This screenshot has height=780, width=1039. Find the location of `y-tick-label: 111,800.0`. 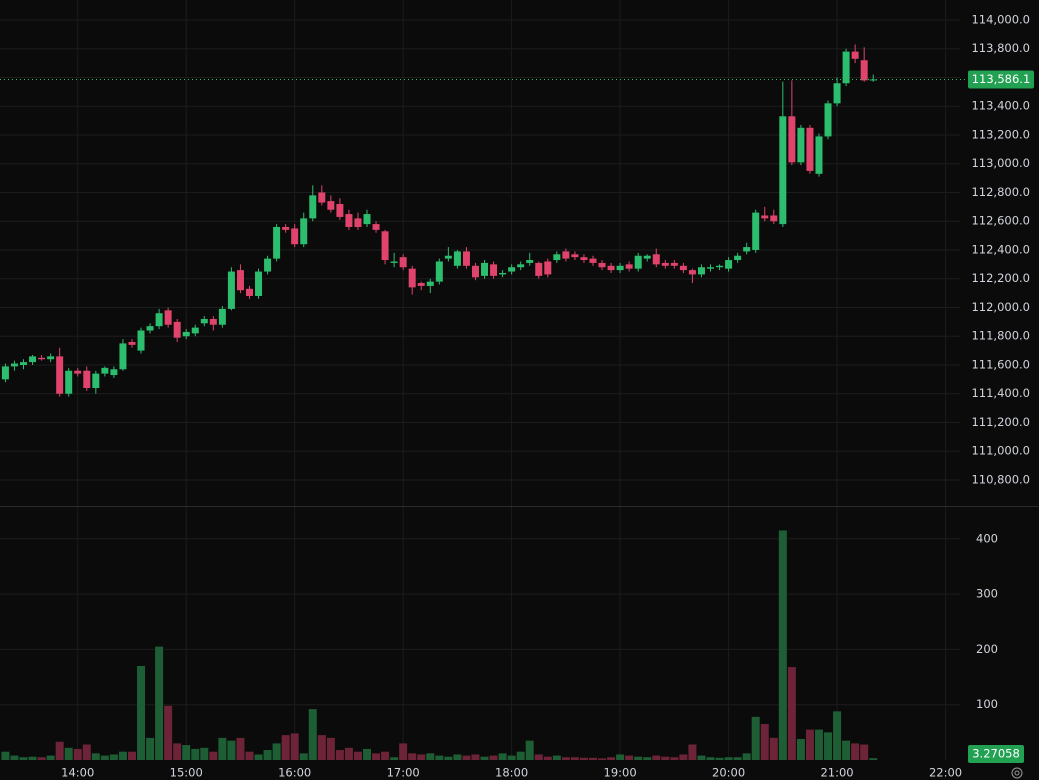

y-tick-label: 111,800.0 is located at coordinates (1000, 336).